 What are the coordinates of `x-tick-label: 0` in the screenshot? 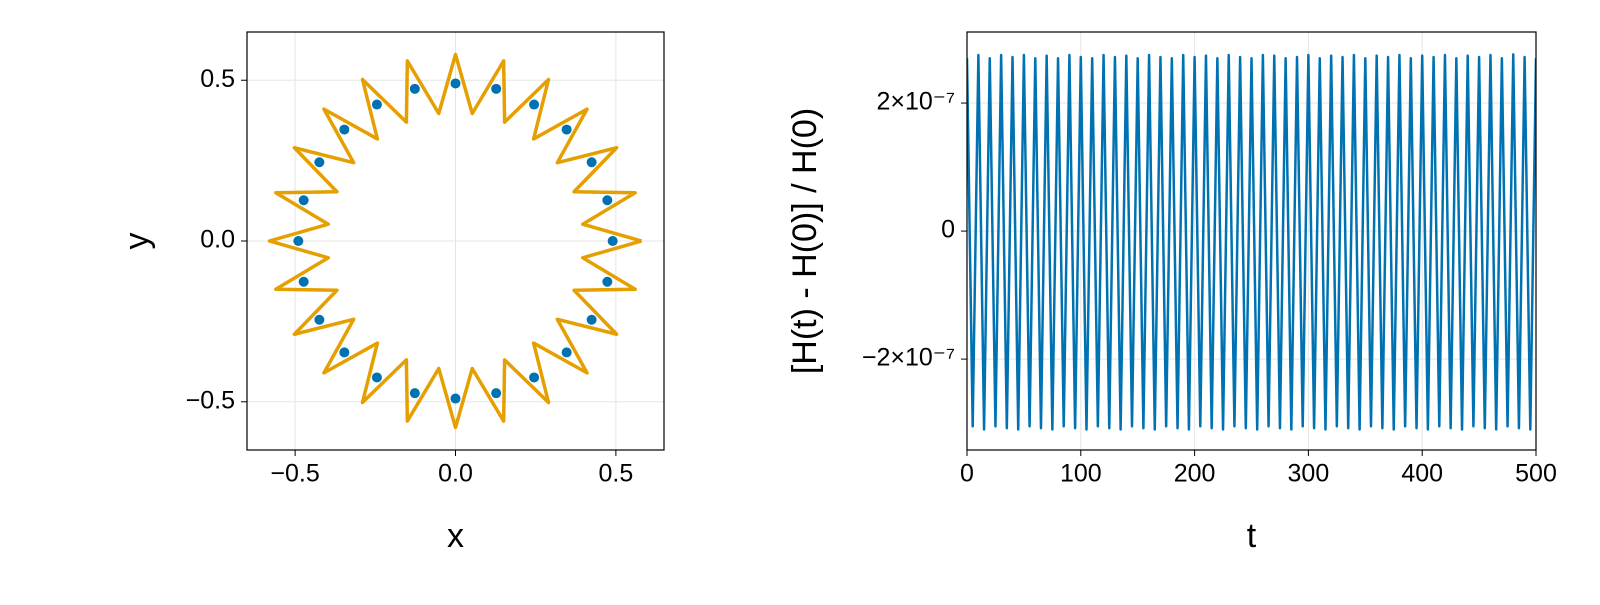 It's located at (967, 474).